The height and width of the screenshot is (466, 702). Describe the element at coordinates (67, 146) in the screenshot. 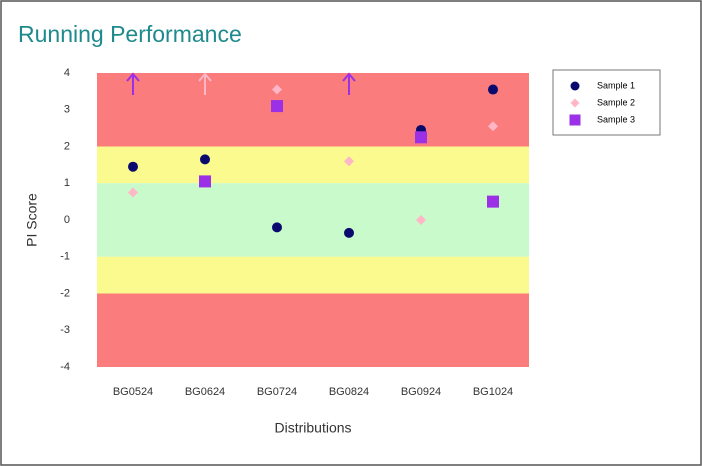

I see `y-tick-label: 2` at that location.